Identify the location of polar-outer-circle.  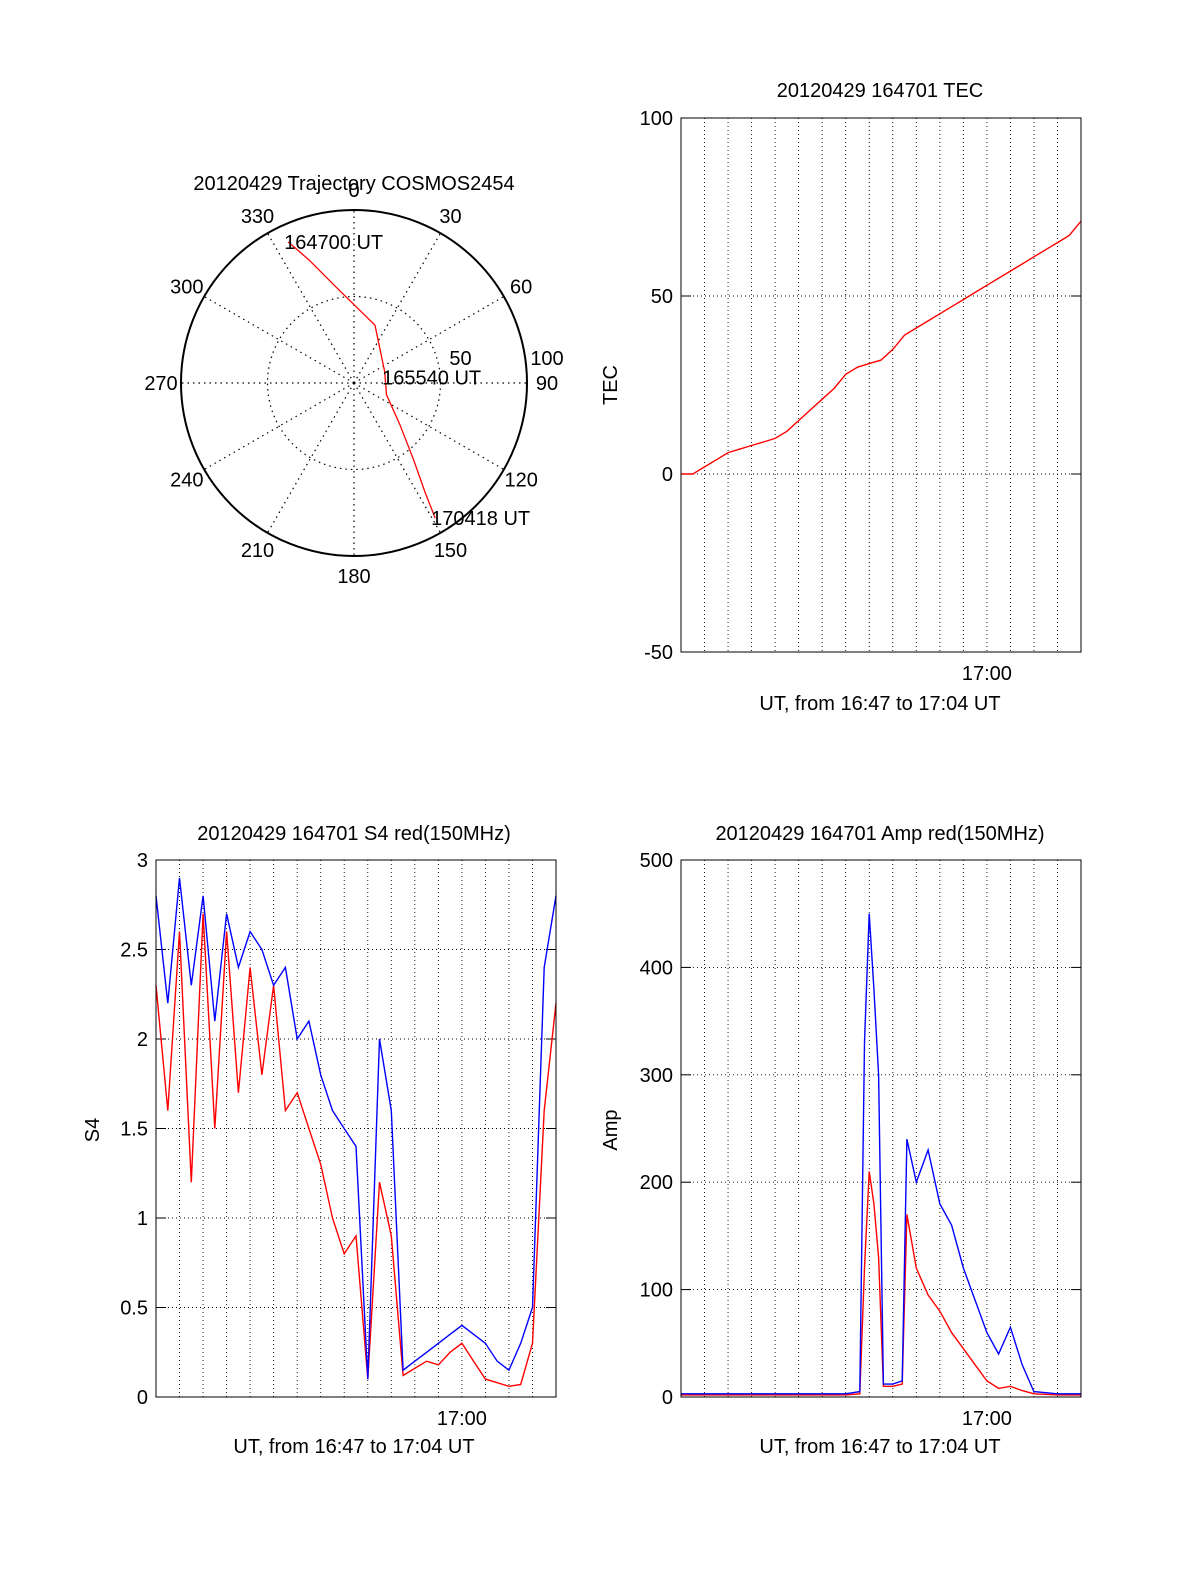
(354, 383).